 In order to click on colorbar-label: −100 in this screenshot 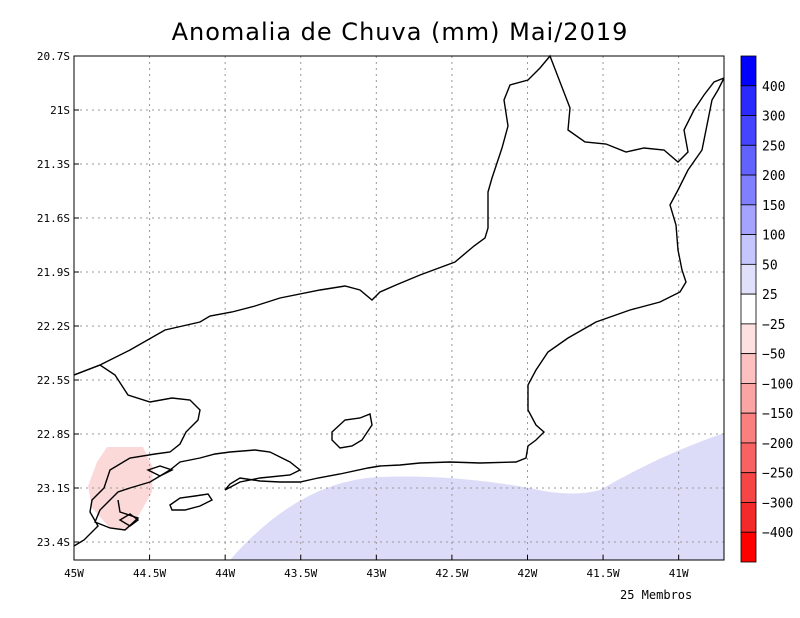, I will do `click(777, 384)`.